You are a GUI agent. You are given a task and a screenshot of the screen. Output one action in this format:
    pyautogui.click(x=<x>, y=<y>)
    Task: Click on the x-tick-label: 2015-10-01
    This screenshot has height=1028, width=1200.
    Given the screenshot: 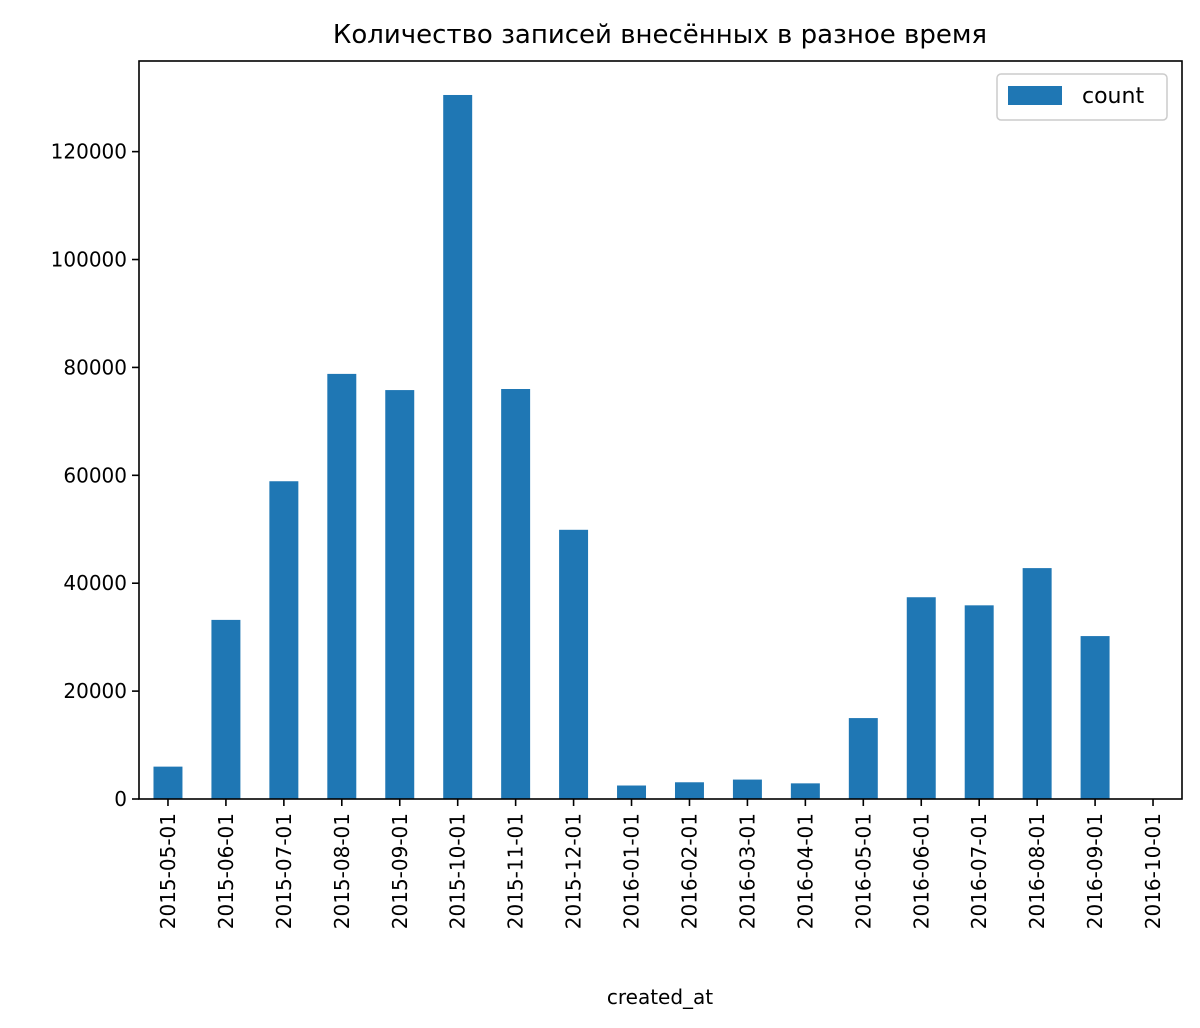 What is the action you would take?
    pyautogui.click(x=458, y=871)
    